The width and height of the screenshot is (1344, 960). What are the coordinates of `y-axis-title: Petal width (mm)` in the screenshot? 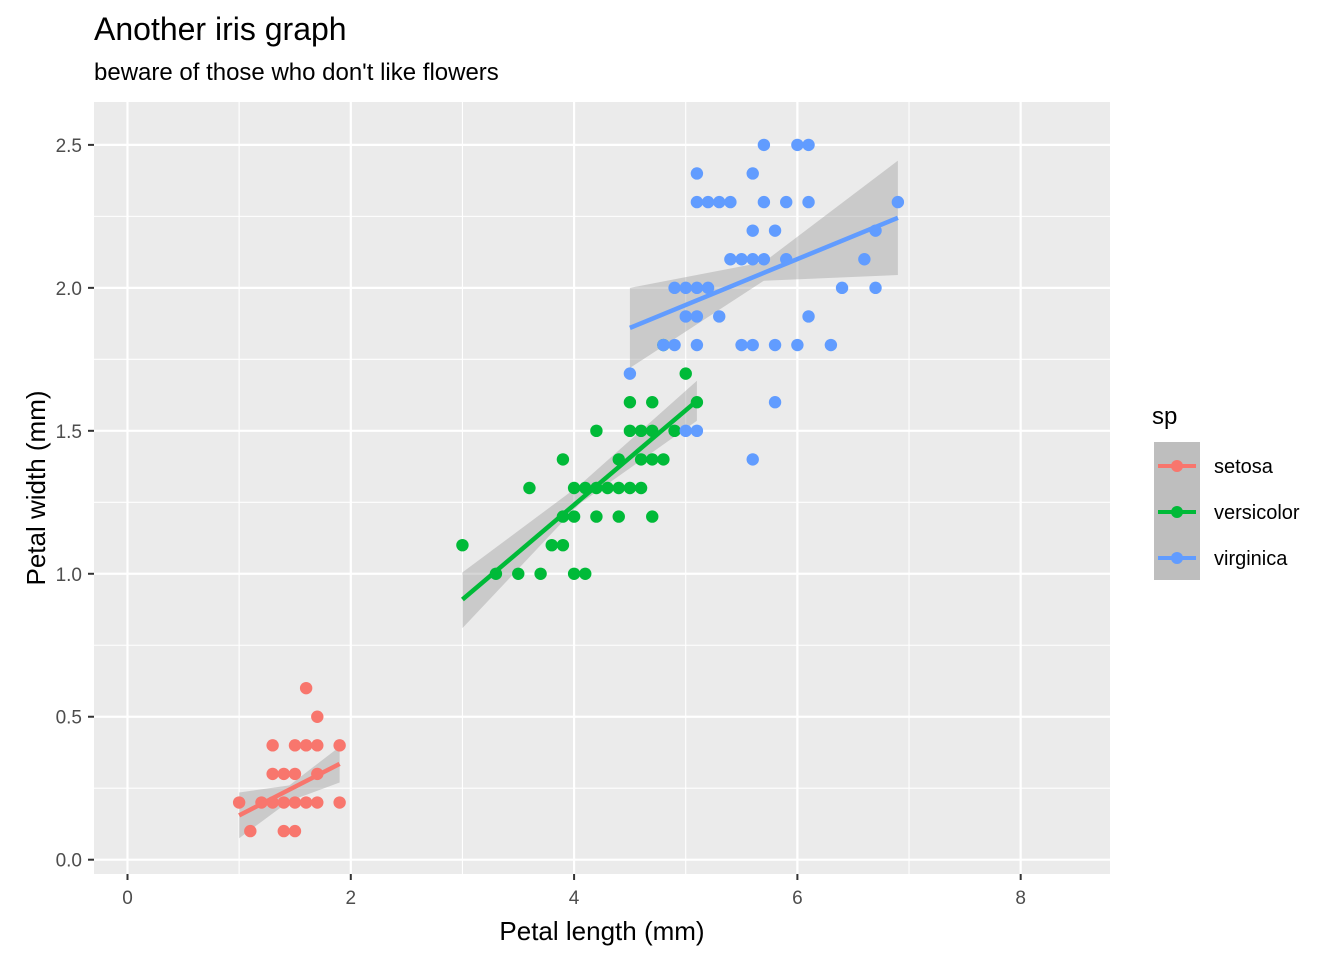 It's located at (36, 487).